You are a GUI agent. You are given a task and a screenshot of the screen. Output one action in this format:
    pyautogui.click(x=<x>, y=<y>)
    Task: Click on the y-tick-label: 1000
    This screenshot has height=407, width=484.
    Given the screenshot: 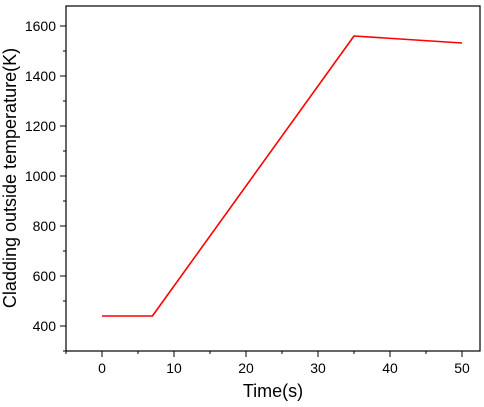 What is the action you would take?
    pyautogui.click(x=40, y=176)
    